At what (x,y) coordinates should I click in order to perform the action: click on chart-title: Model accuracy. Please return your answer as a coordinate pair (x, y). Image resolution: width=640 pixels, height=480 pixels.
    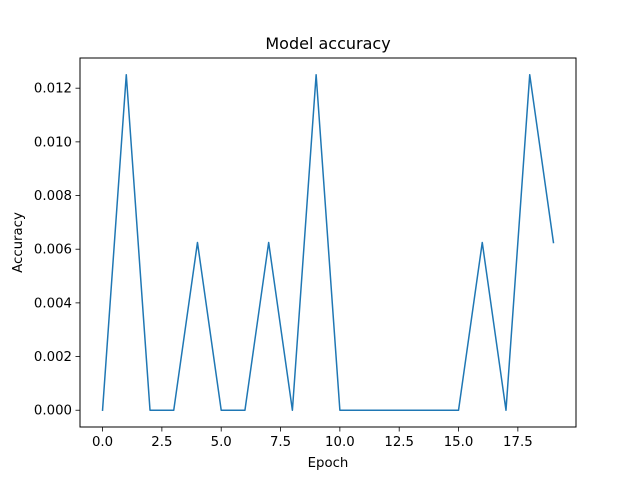
    Looking at the image, I should click on (327, 43).